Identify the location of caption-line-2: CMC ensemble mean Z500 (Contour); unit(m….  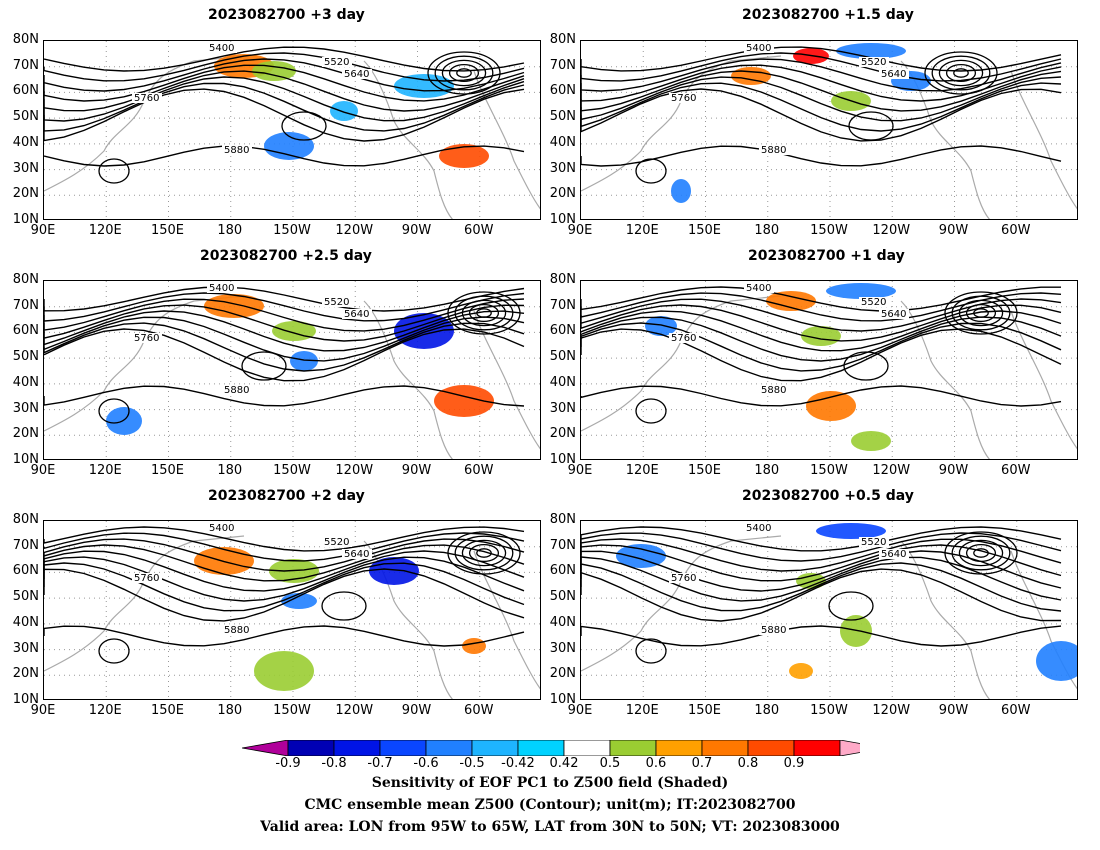
(550, 805).